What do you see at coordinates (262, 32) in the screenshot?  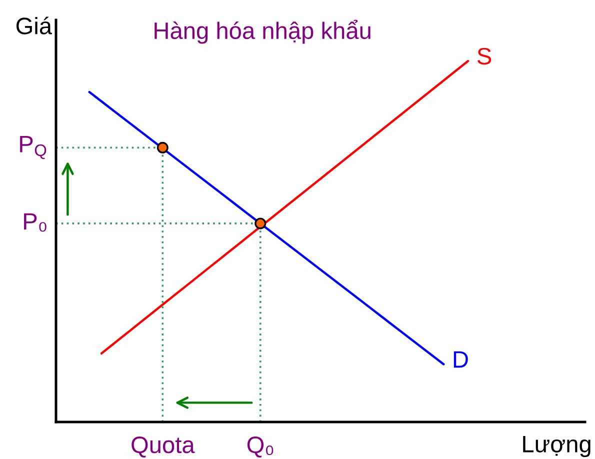 I see `chart-title: Hàng hóa nhập khẩu` at bounding box center [262, 32].